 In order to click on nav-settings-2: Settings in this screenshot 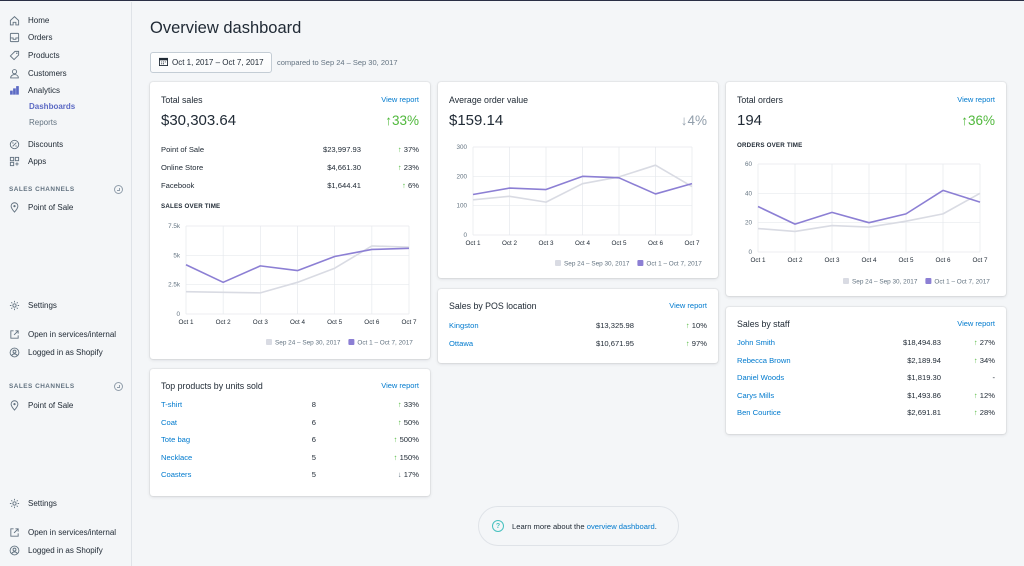, I will do `click(33, 503)`.